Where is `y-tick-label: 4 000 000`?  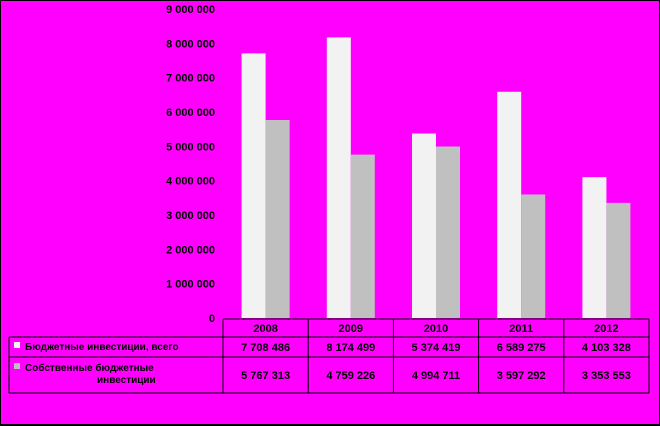
y-tick-label: 4 000 000 is located at coordinates (190, 182).